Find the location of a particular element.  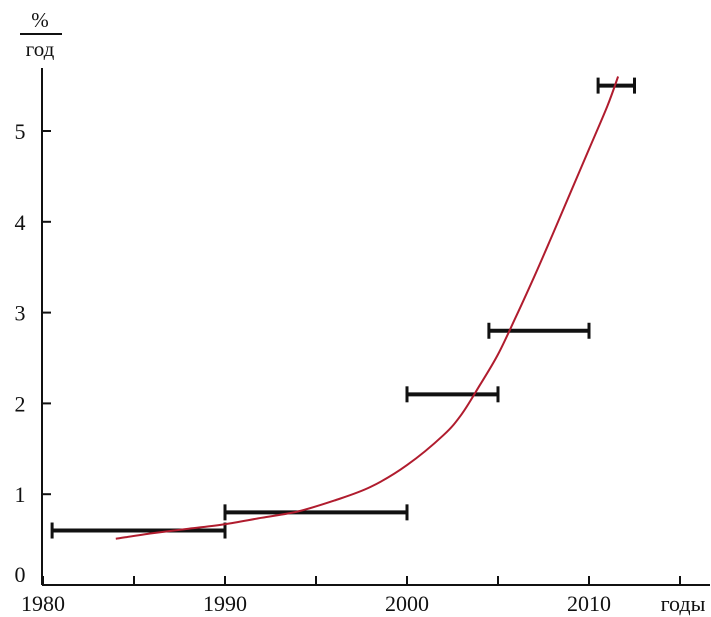

x-axis-label: годы is located at coordinates (683, 603).